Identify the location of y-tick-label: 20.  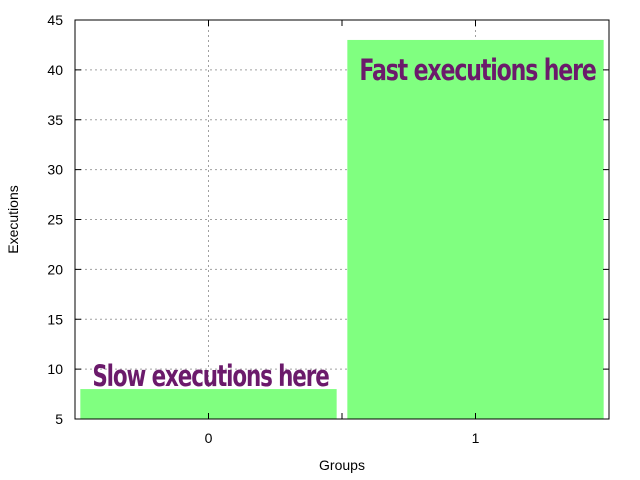
(55, 269).